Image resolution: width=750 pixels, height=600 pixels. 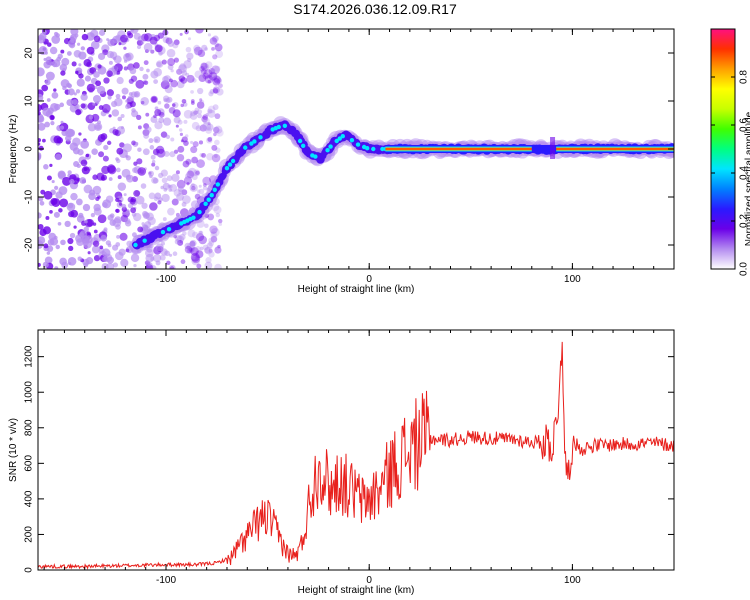 I want to click on snr-y-axis-label: SNR (10 * v/v), so click(x=13, y=450).